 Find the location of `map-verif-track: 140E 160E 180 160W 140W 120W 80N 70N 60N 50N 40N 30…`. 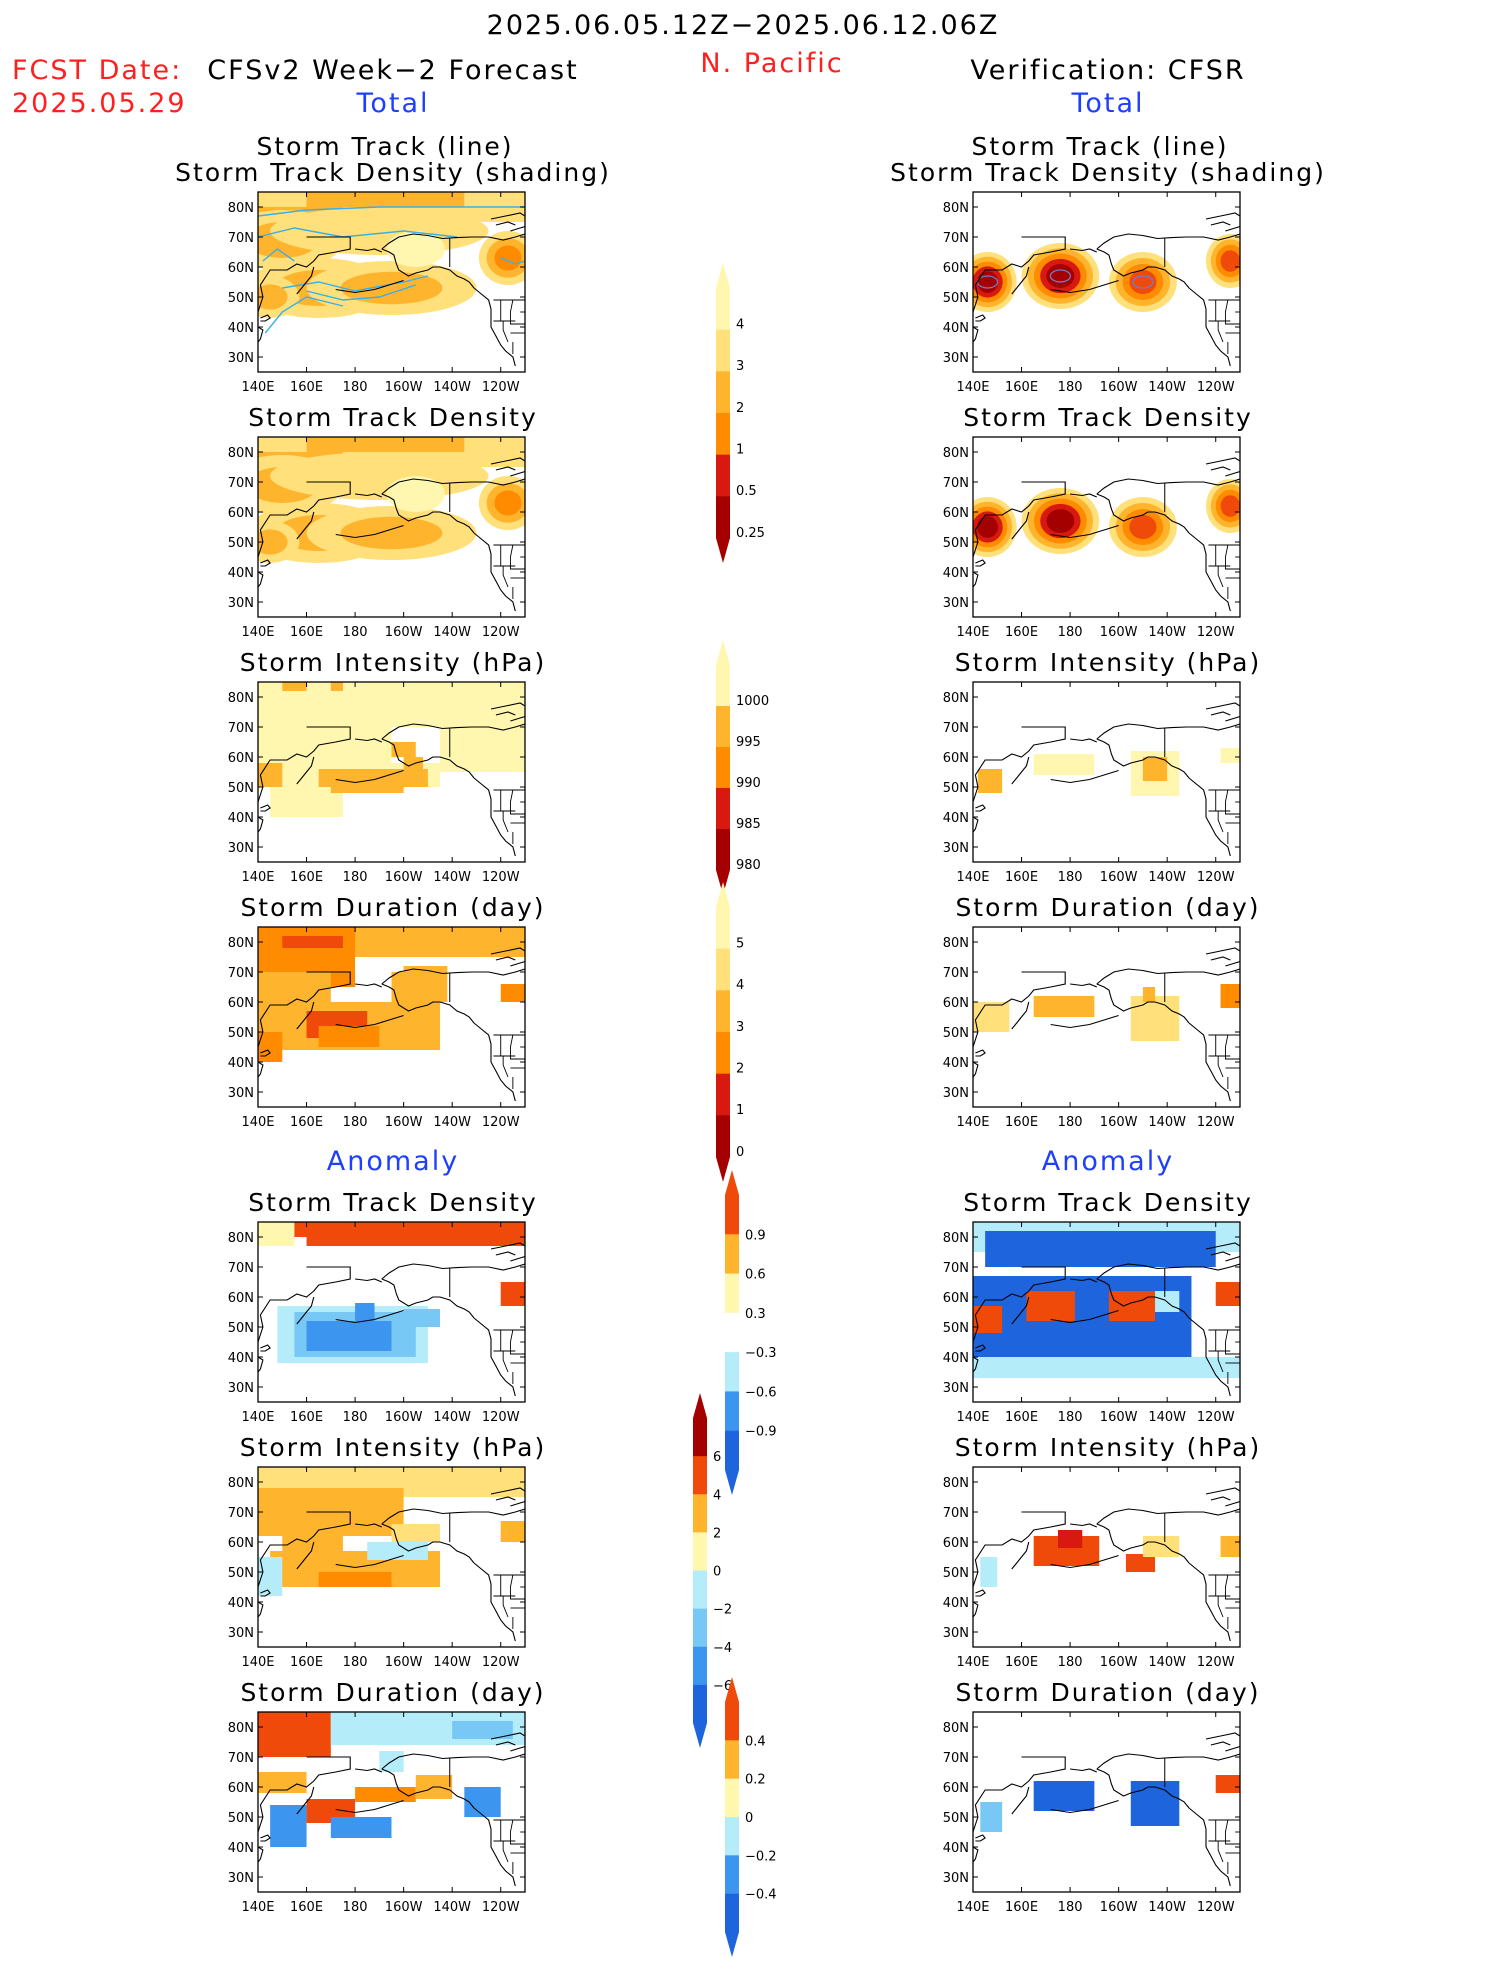

map-verif-track: 140E 160E 180 160W 140W 120W 80N 70N 60N 50N 40N 30… is located at coordinates (1098, 304).